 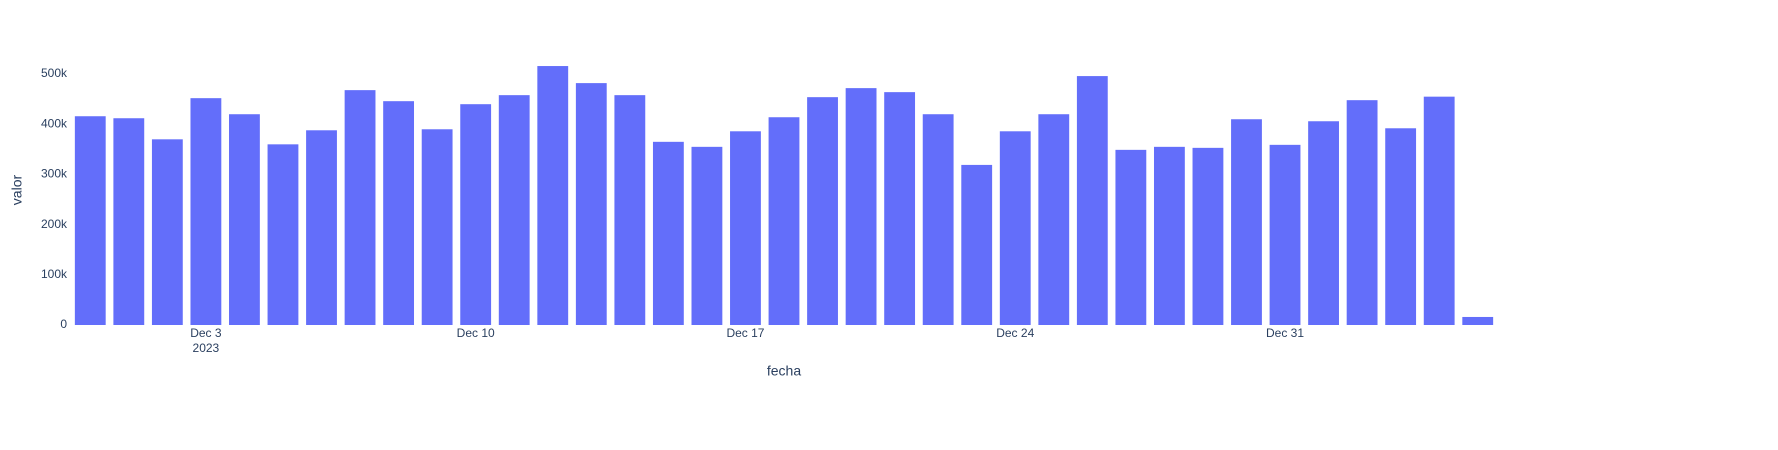 I want to click on x-tick-label: Dec 3 2023, so click(x=206, y=340).